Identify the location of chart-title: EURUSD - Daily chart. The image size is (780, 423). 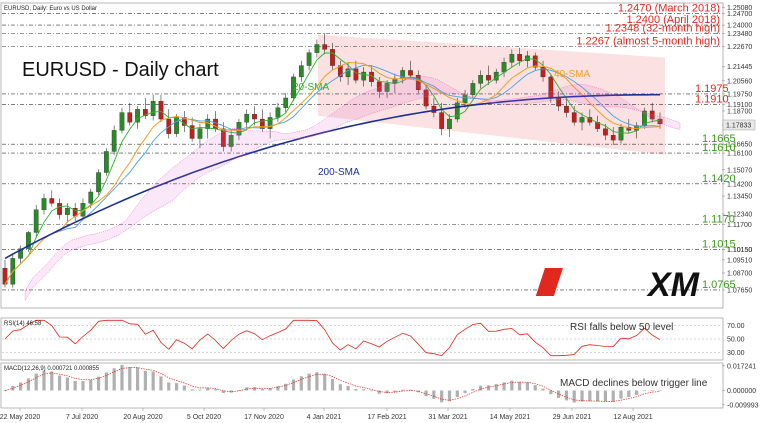
(120, 70).